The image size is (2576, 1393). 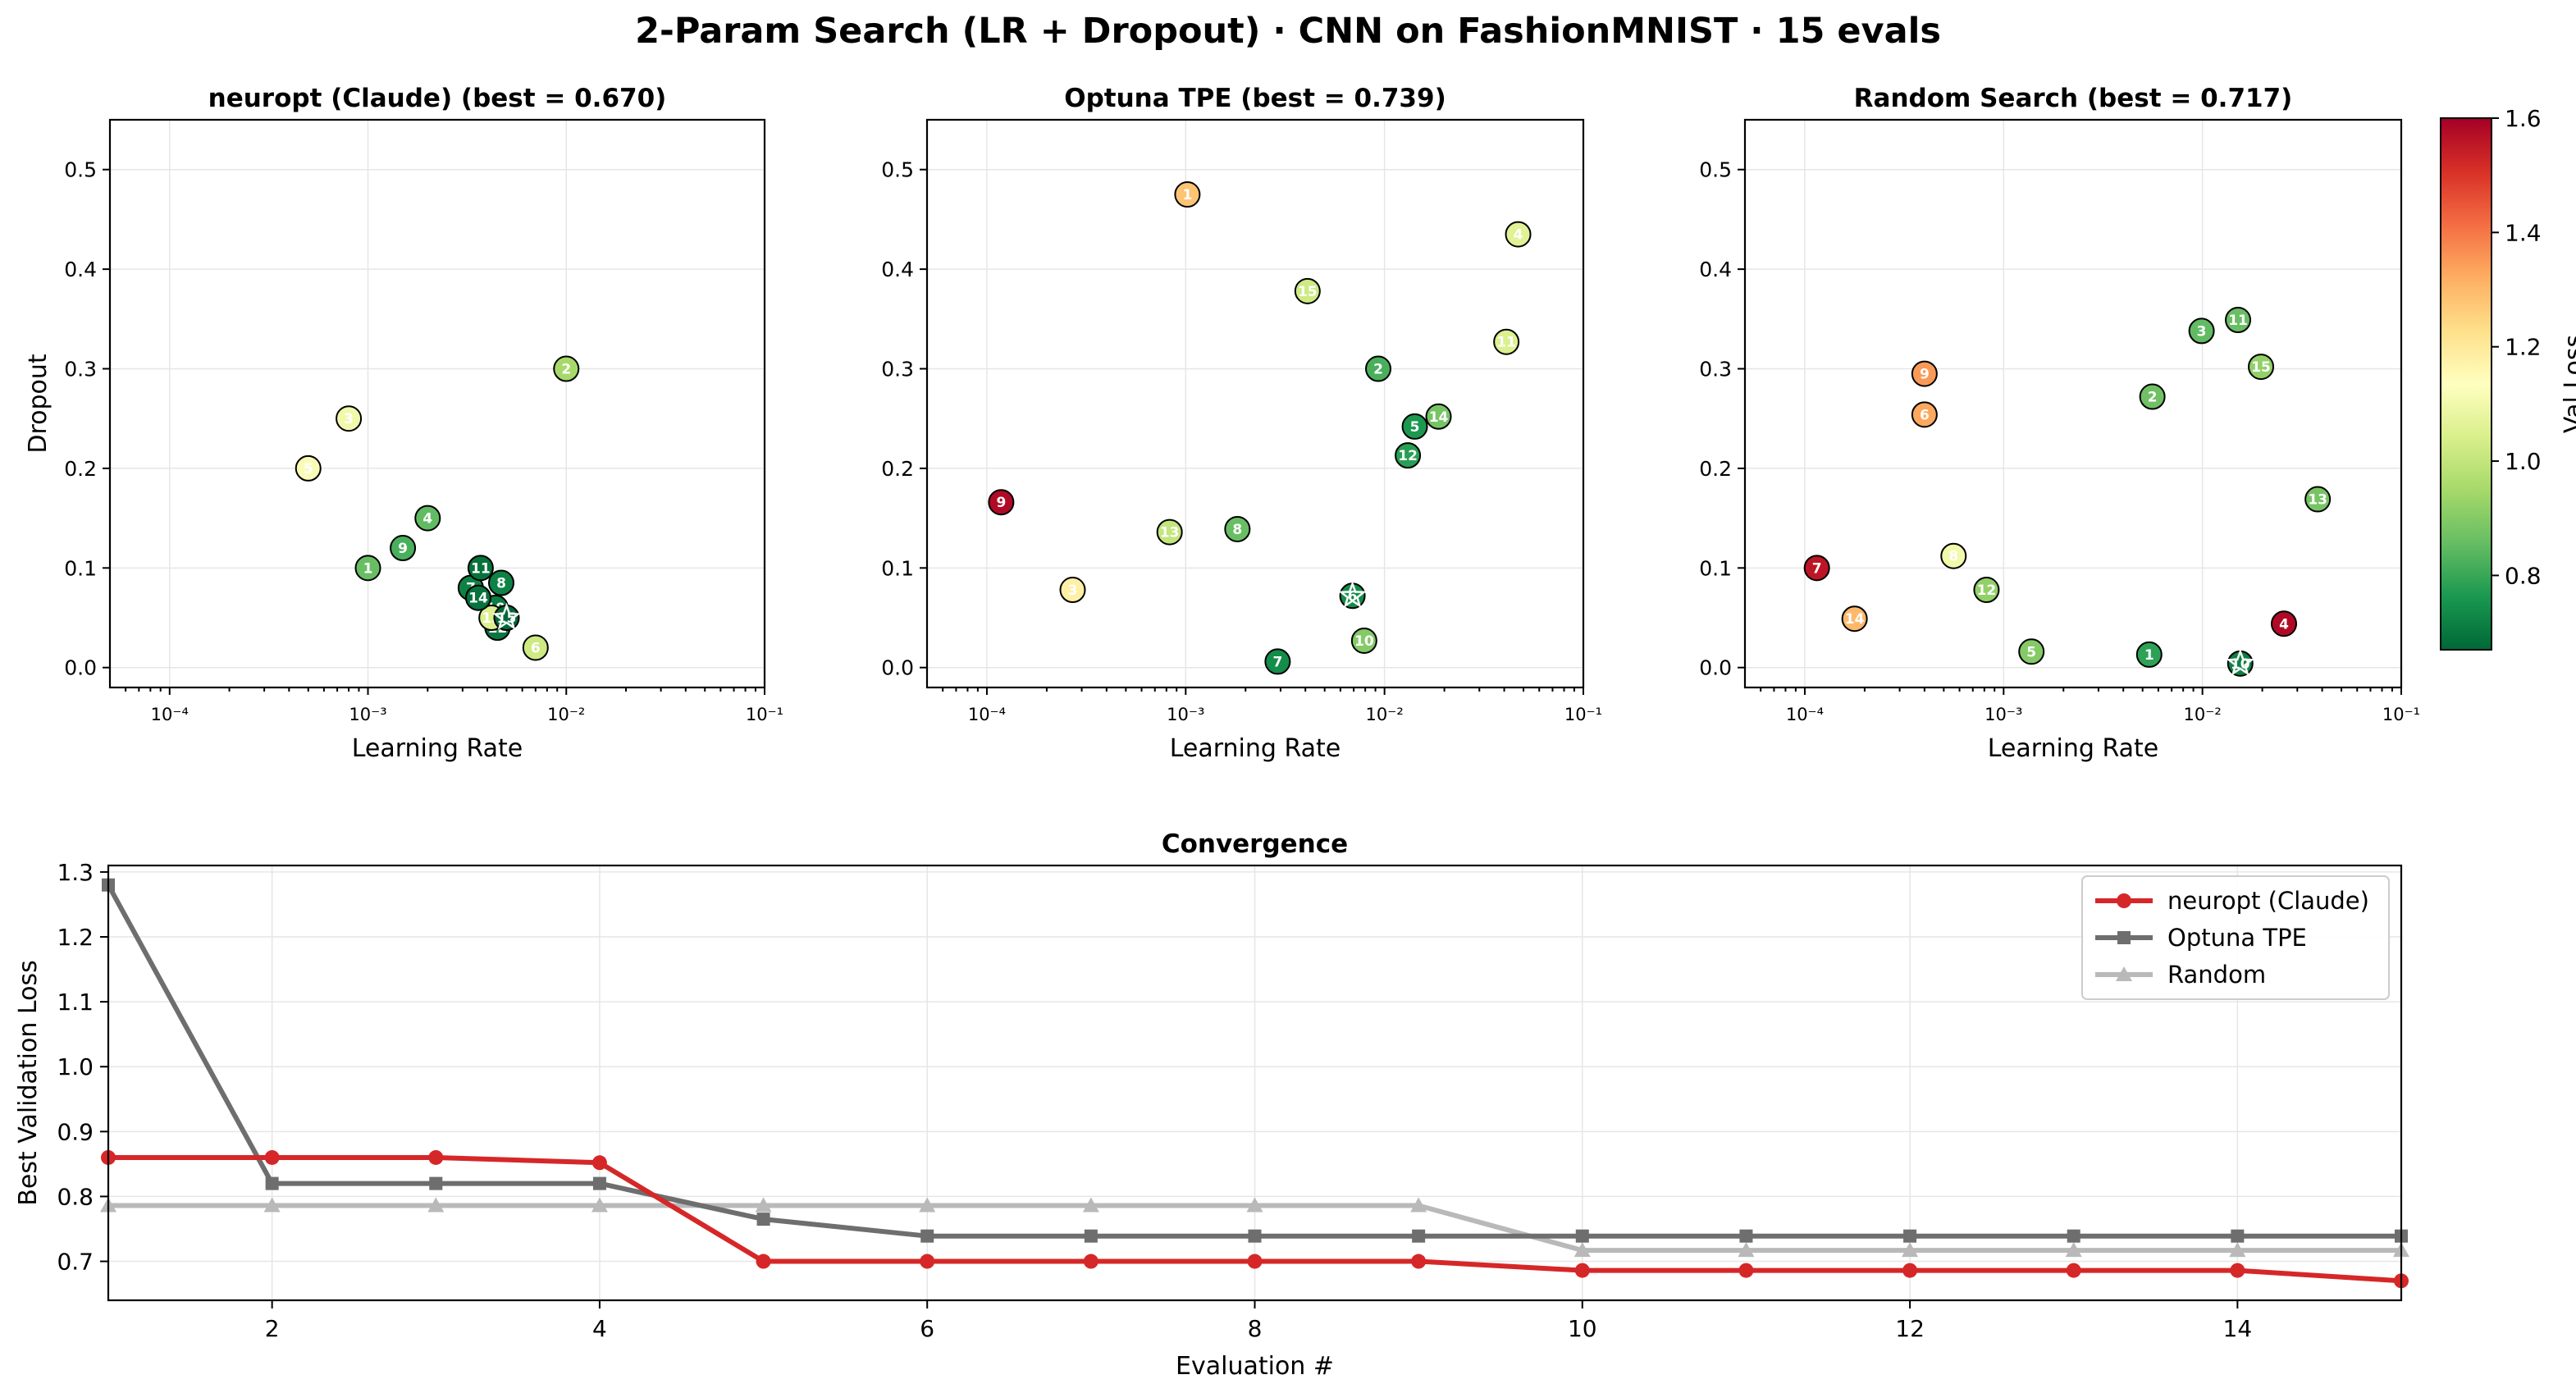 I want to click on point-number: 12, so click(x=1408, y=456).